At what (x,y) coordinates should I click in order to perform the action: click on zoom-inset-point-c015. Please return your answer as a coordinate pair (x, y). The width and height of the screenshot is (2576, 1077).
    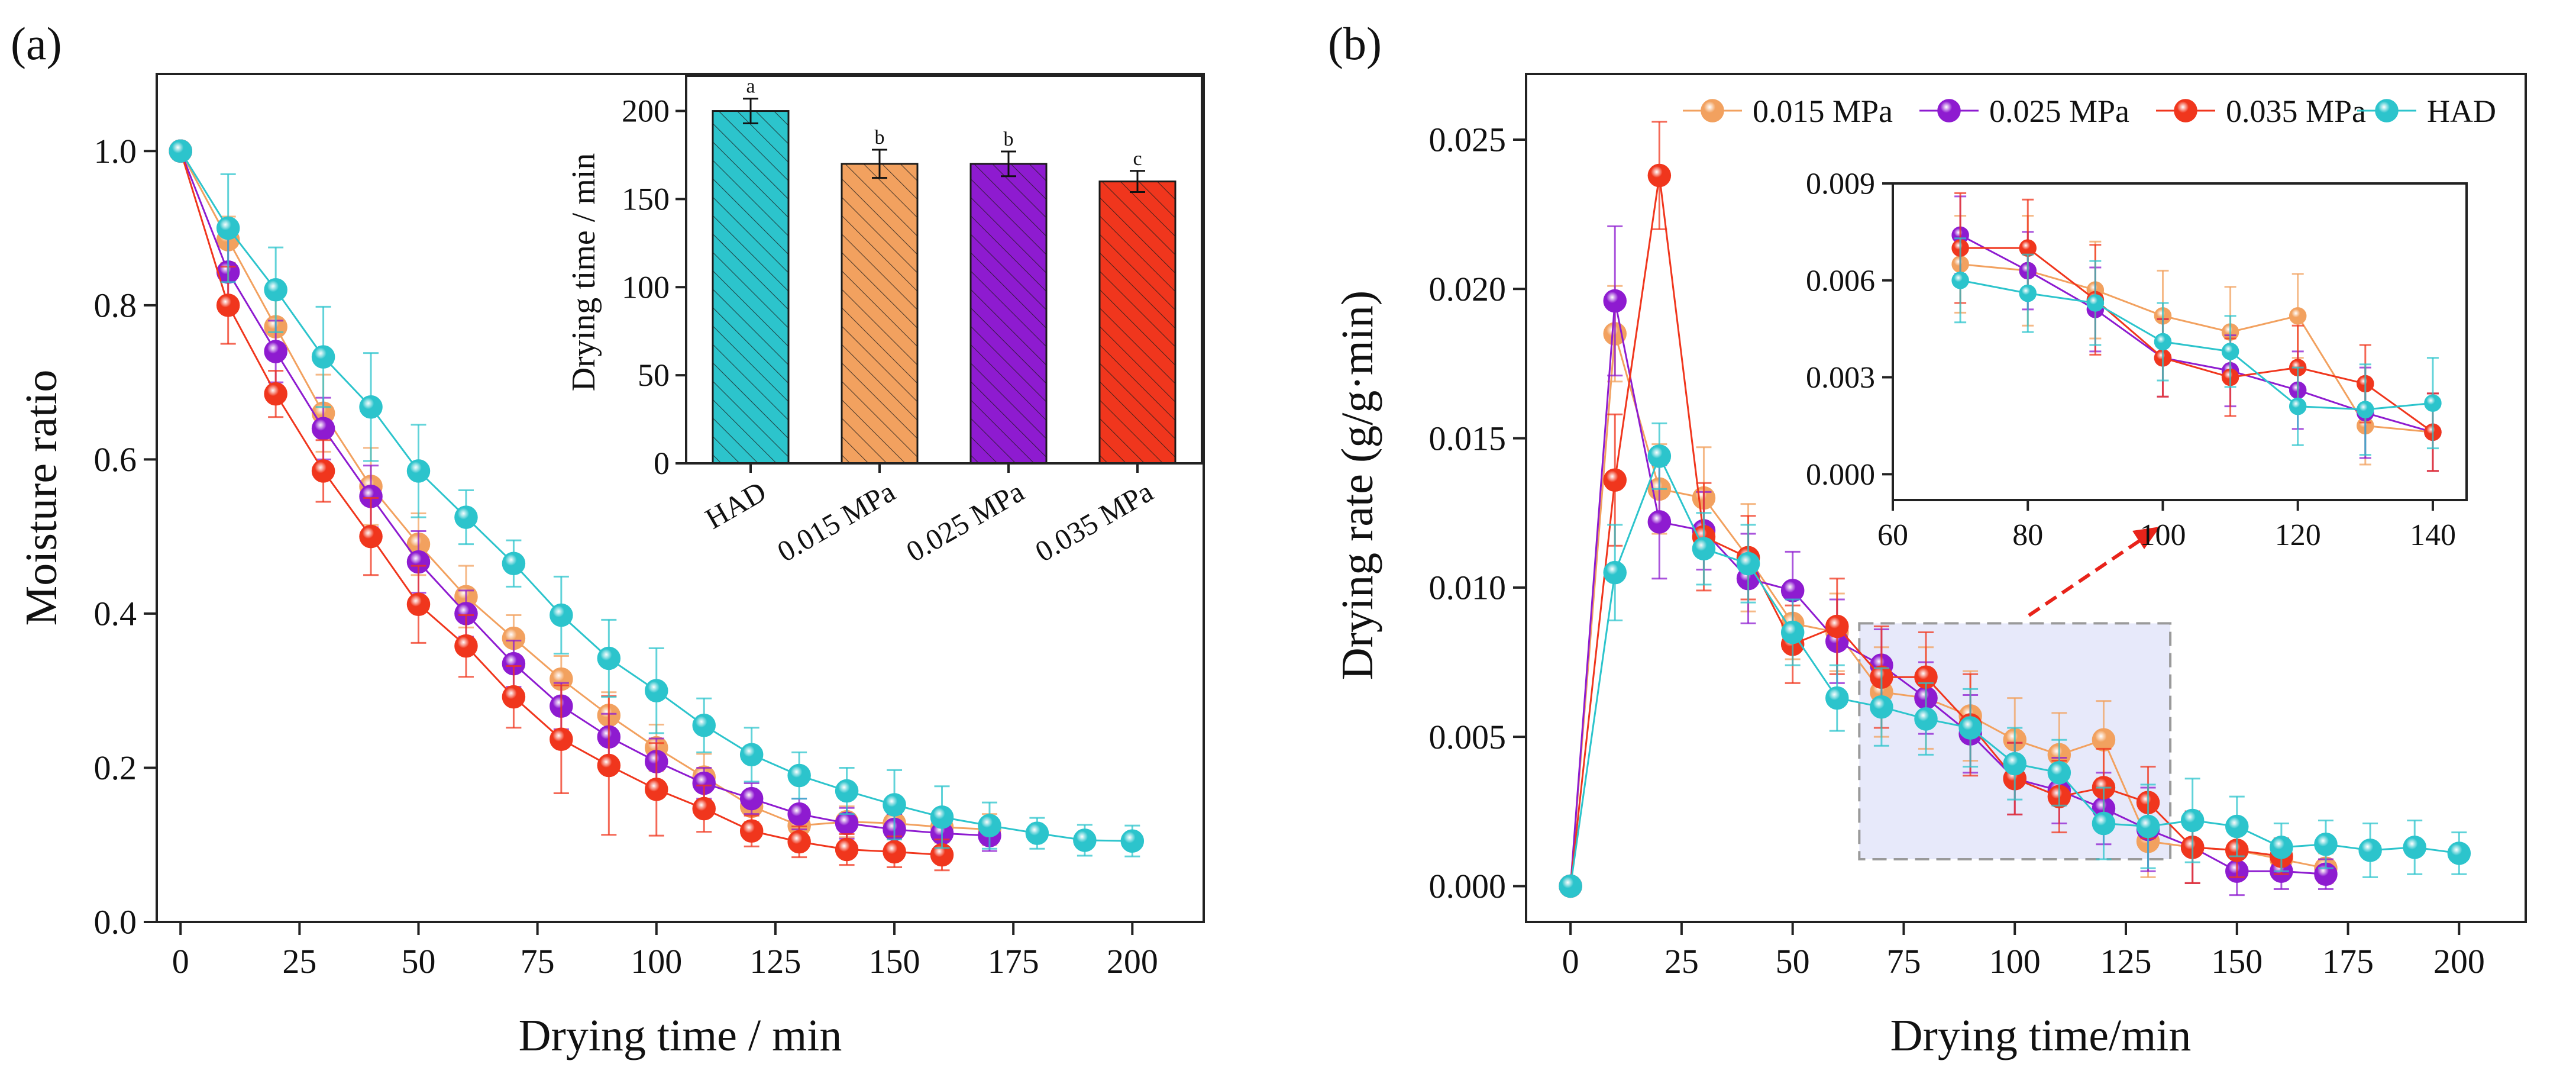
    Looking at the image, I should click on (2298, 316).